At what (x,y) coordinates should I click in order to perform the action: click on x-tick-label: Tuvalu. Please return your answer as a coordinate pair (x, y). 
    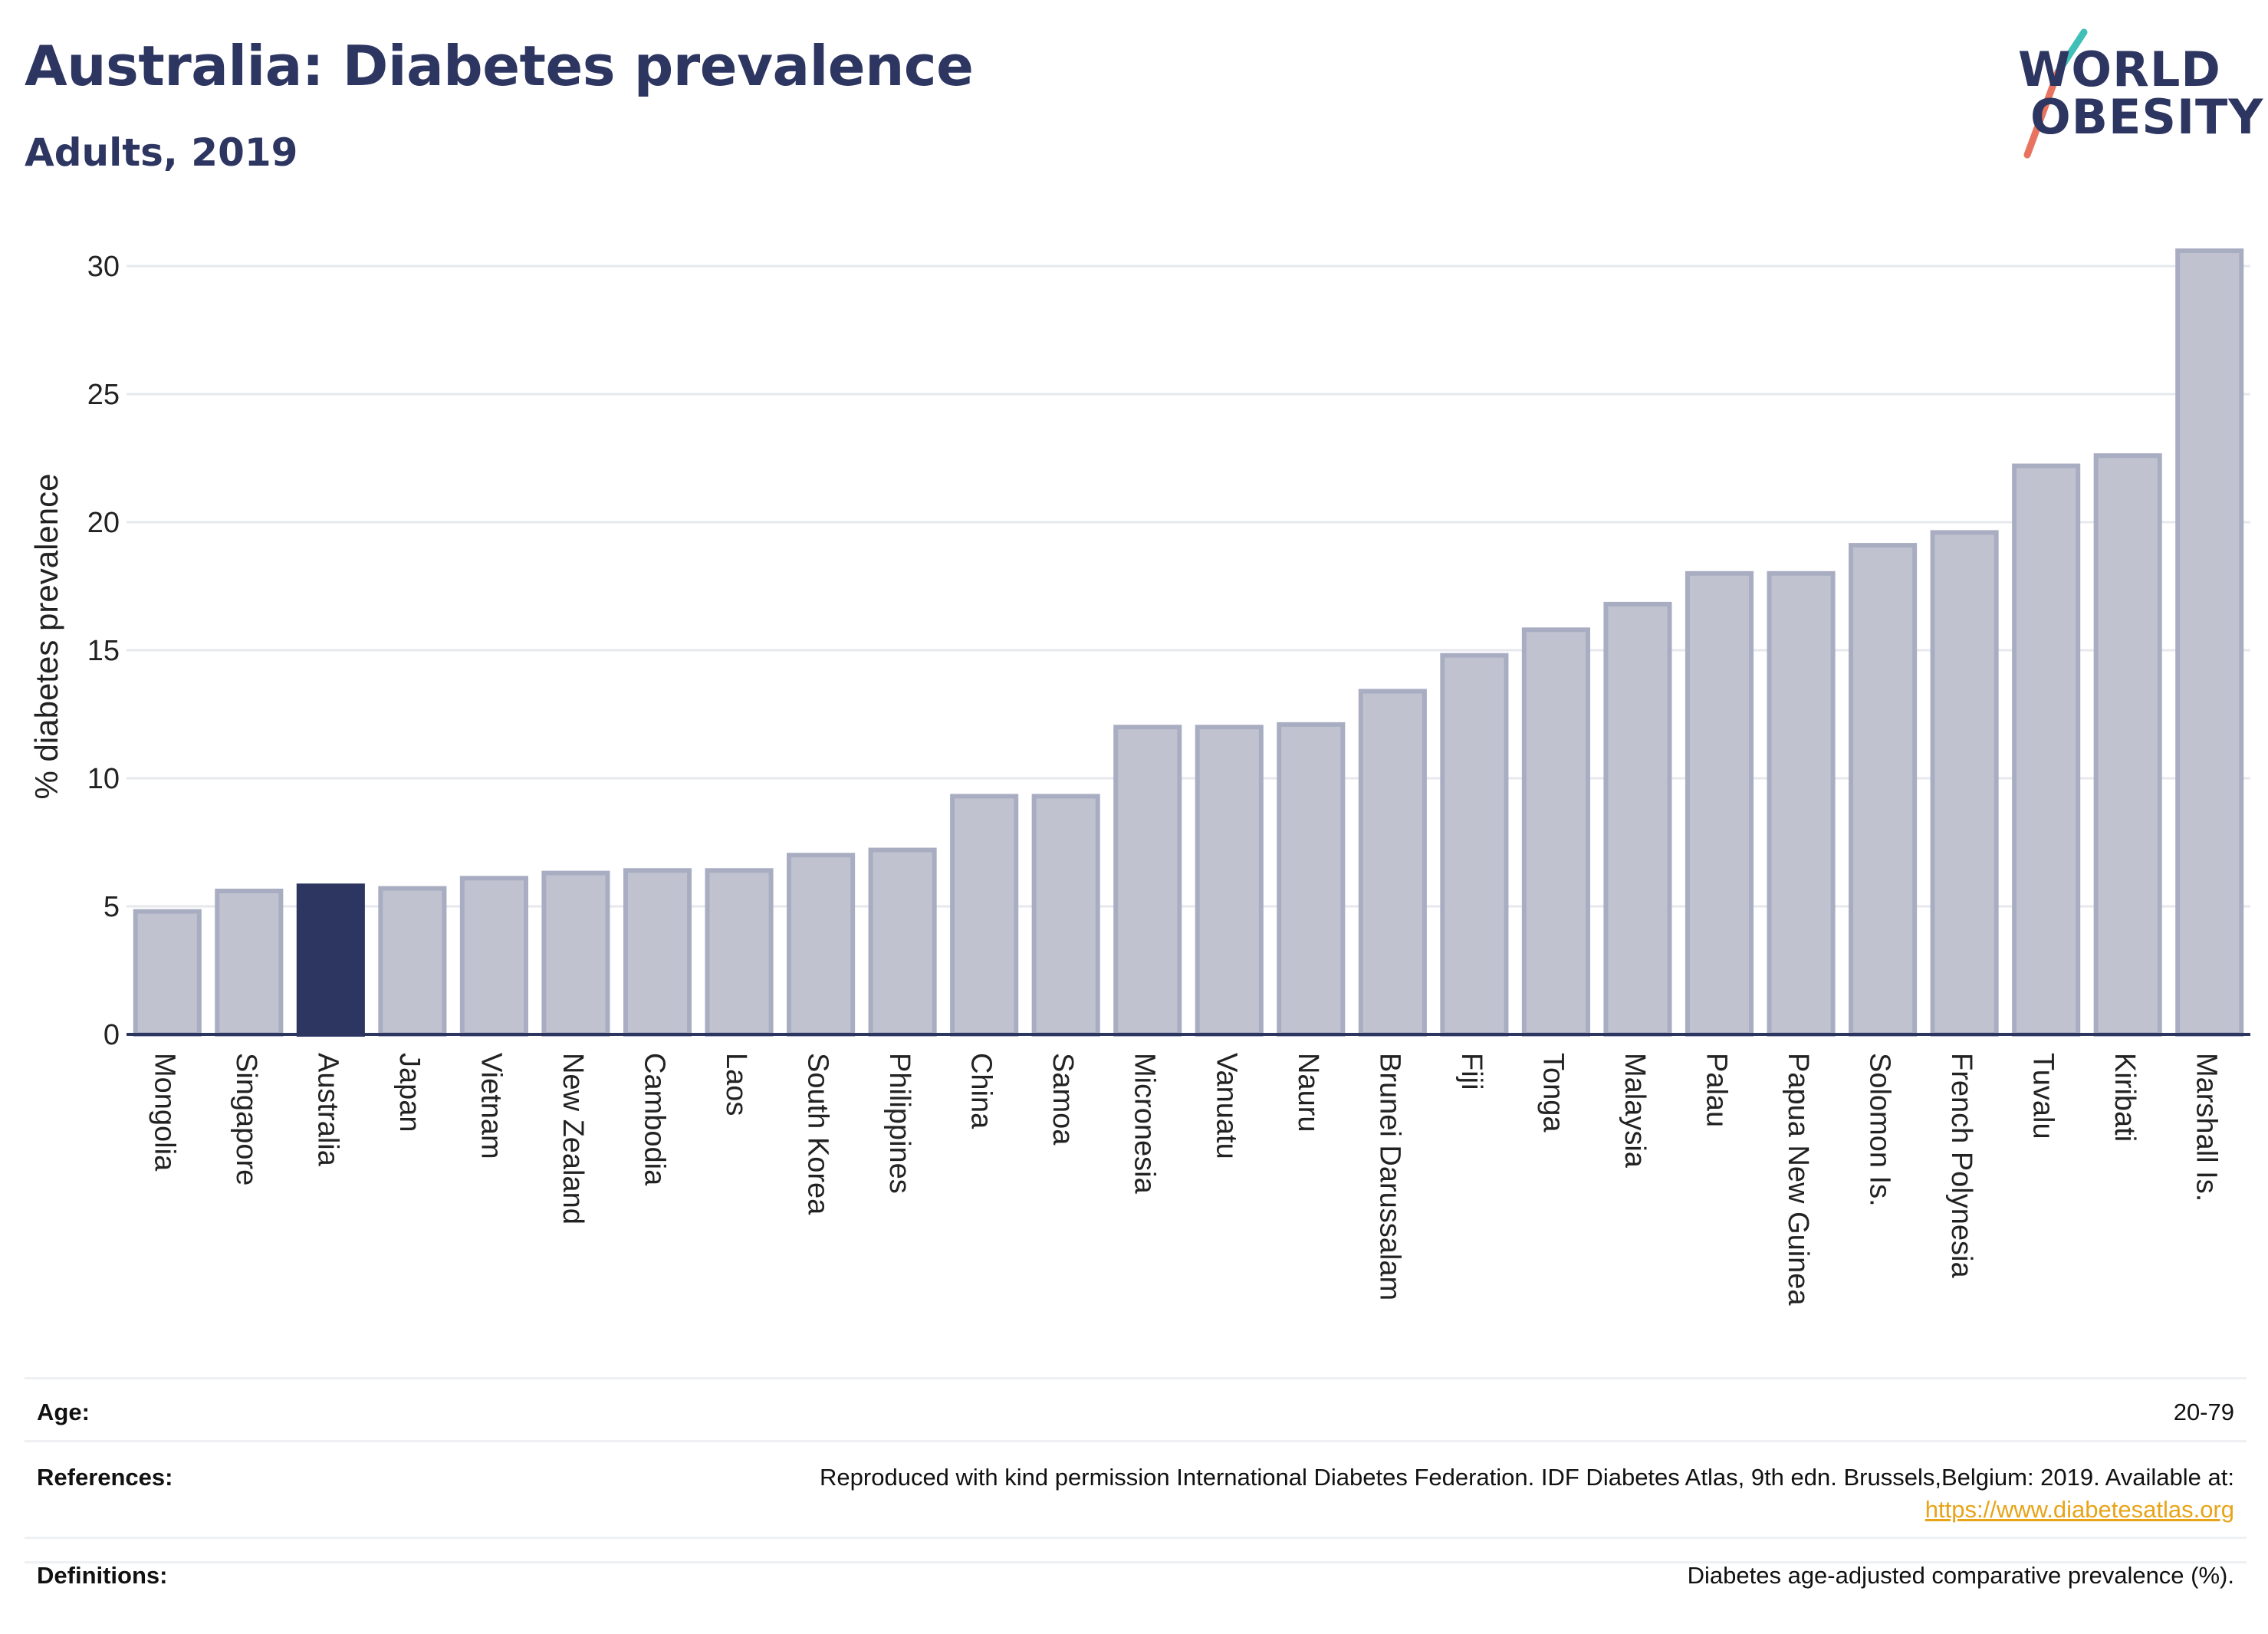
    Looking at the image, I should click on (2043, 1096).